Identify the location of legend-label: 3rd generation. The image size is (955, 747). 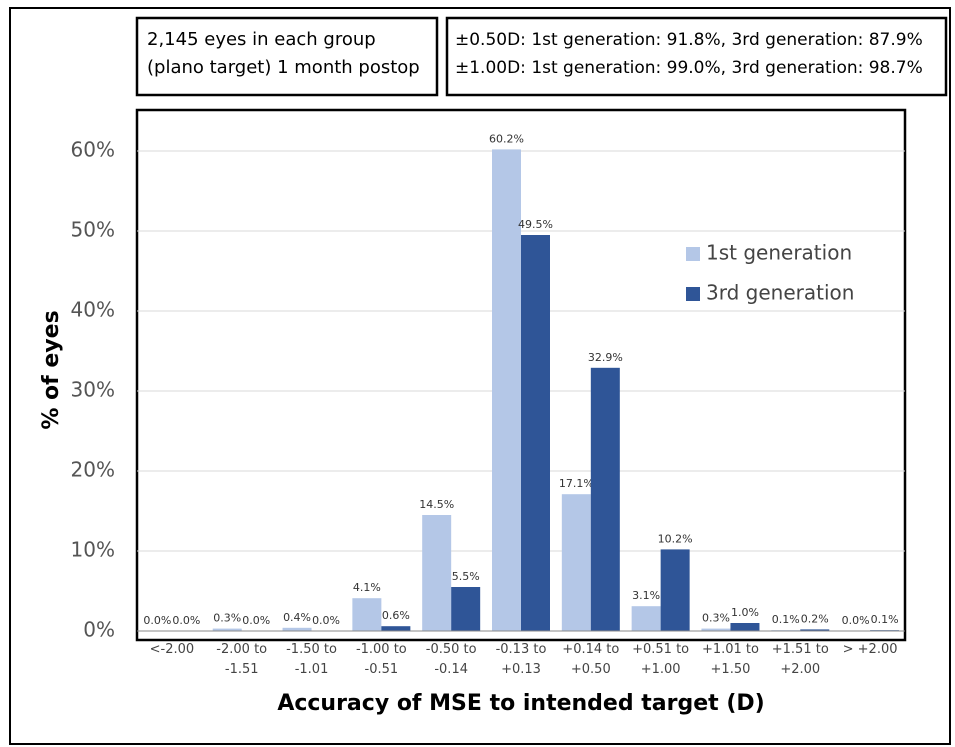
(780, 293).